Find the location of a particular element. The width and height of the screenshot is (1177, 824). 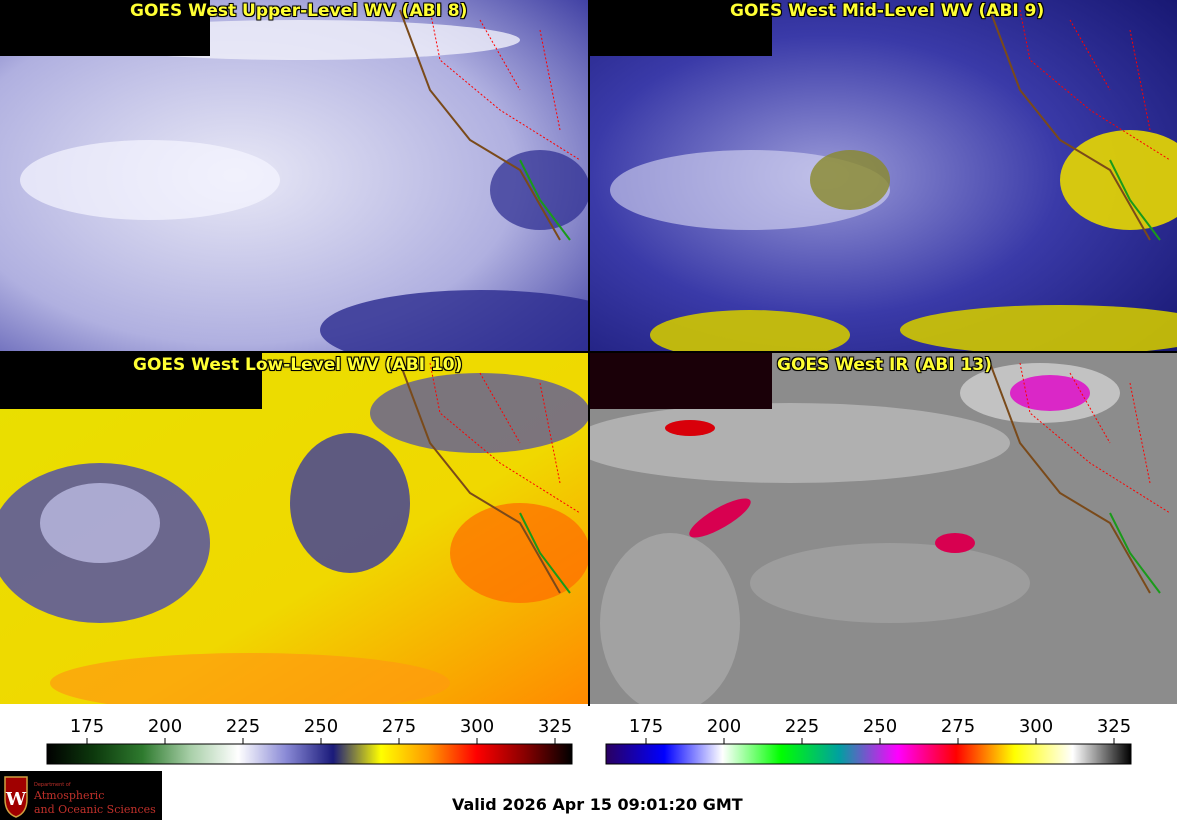

ir-colorbar-tick-label: 275 is located at coordinates (958, 726).